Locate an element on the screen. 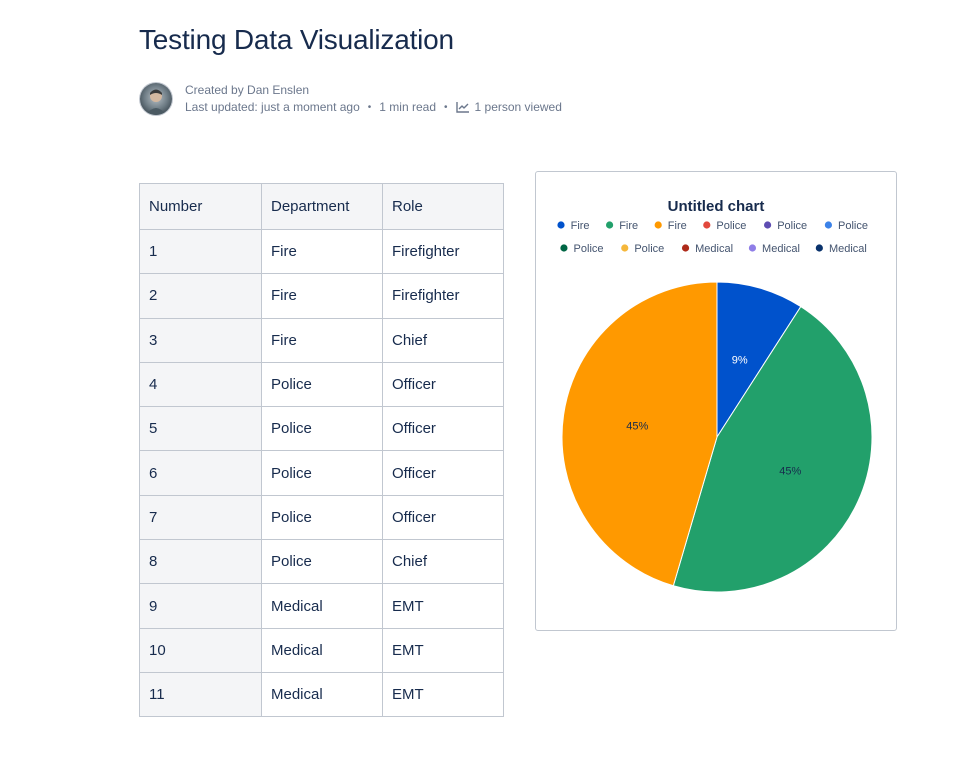 This screenshot has width=955, height=778. table-cell-number: 4 is located at coordinates (200, 384).